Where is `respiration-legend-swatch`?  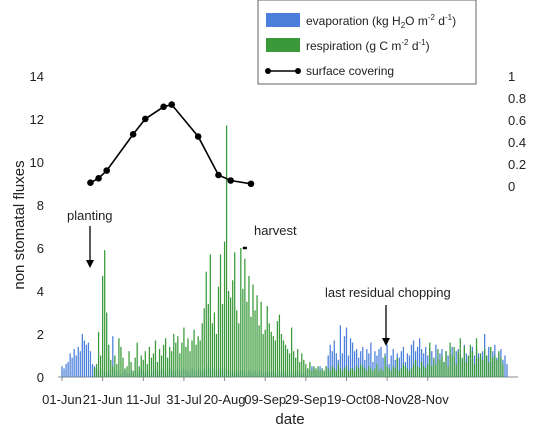 respiration-legend-swatch is located at coordinates (283, 45).